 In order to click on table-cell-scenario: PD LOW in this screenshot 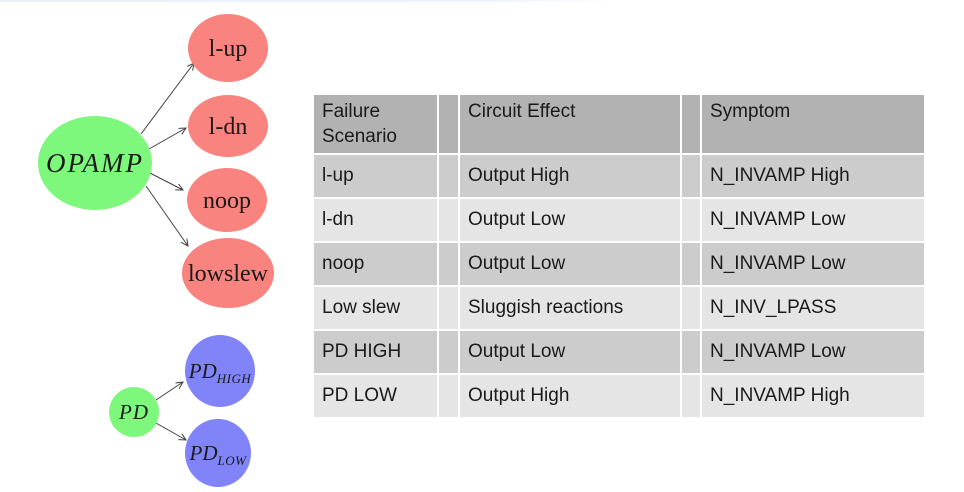, I will do `click(375, 396)`.